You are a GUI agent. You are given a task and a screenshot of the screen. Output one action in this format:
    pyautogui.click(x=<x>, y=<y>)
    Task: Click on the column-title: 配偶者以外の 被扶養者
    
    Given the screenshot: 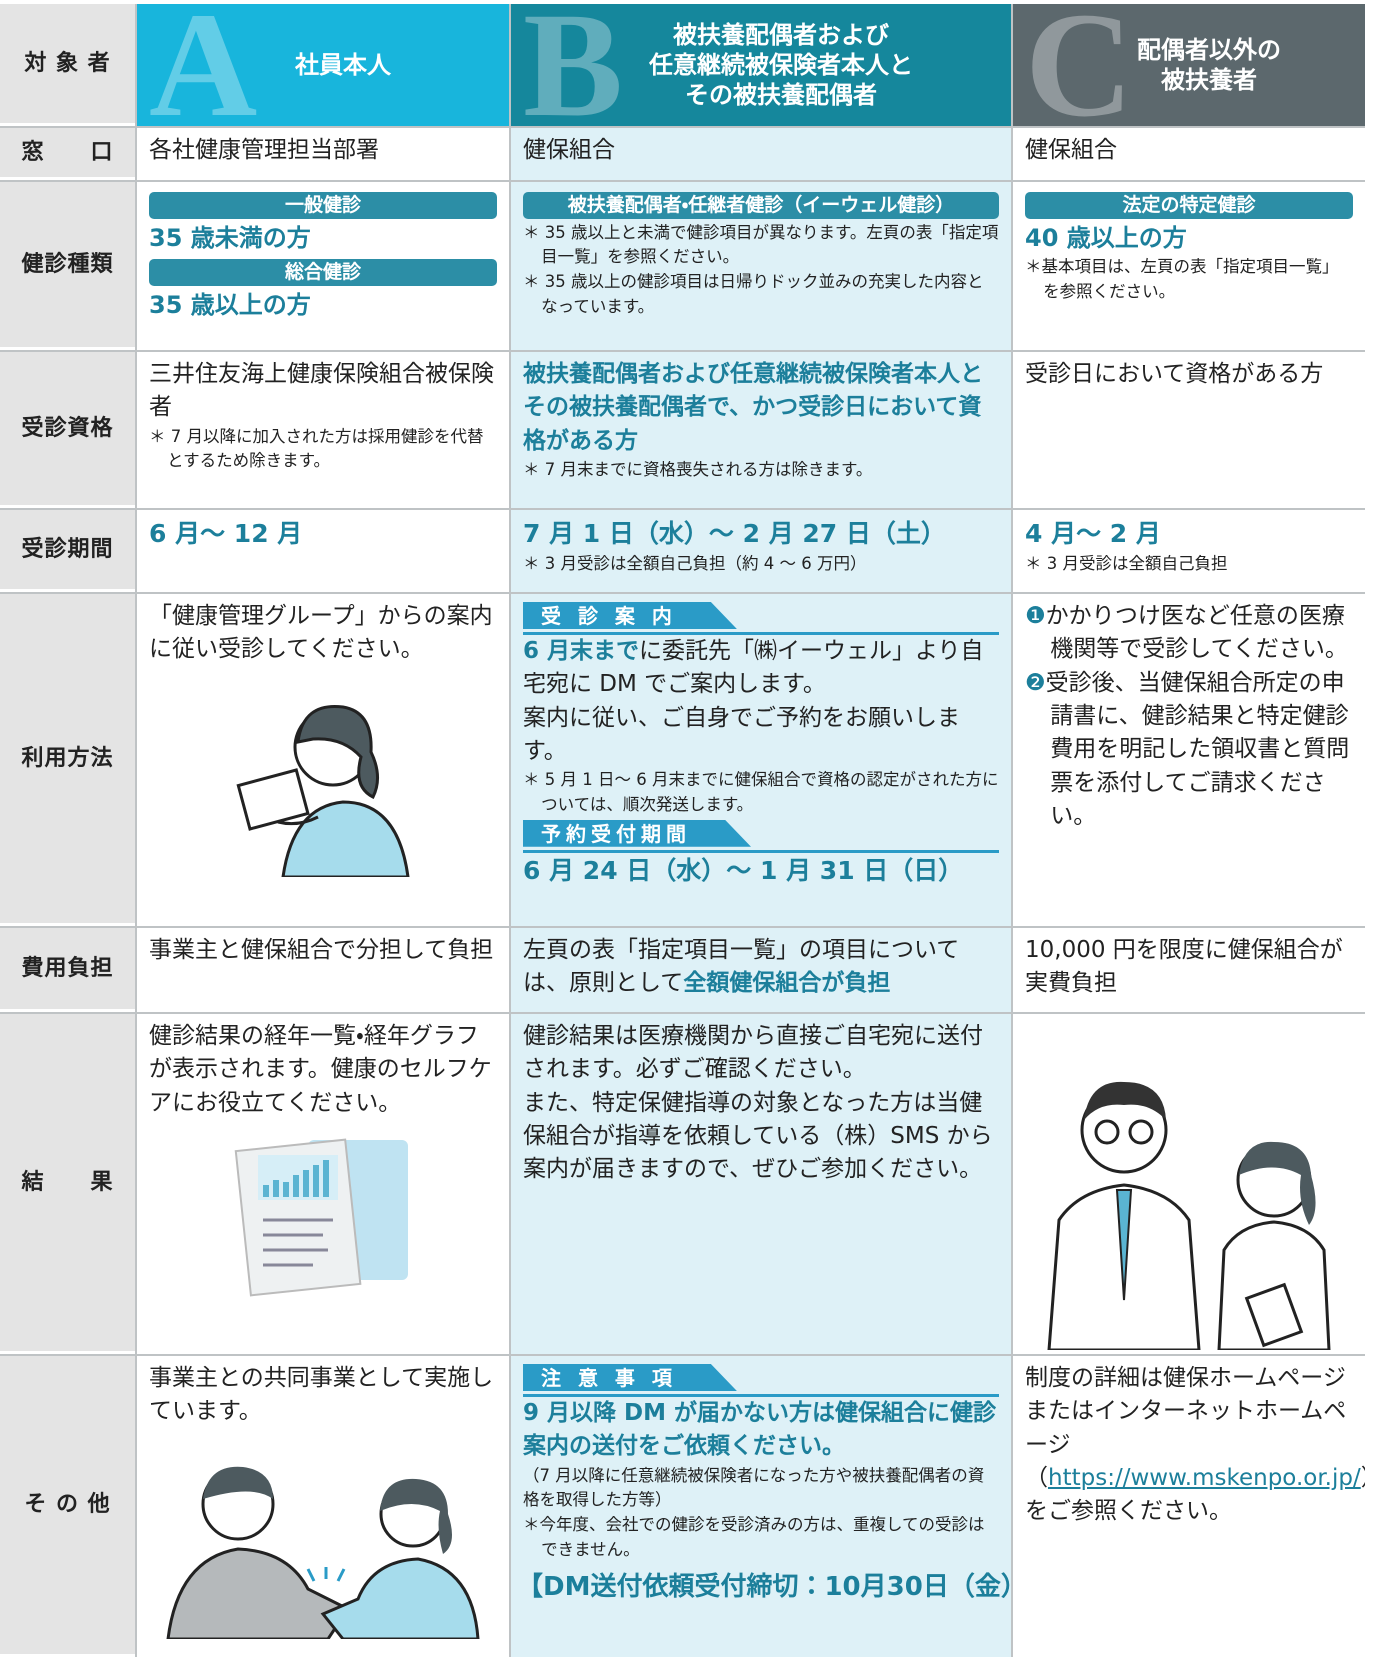 What is the action you would take?
    pyautogui.click(x=1189, y=65)
    